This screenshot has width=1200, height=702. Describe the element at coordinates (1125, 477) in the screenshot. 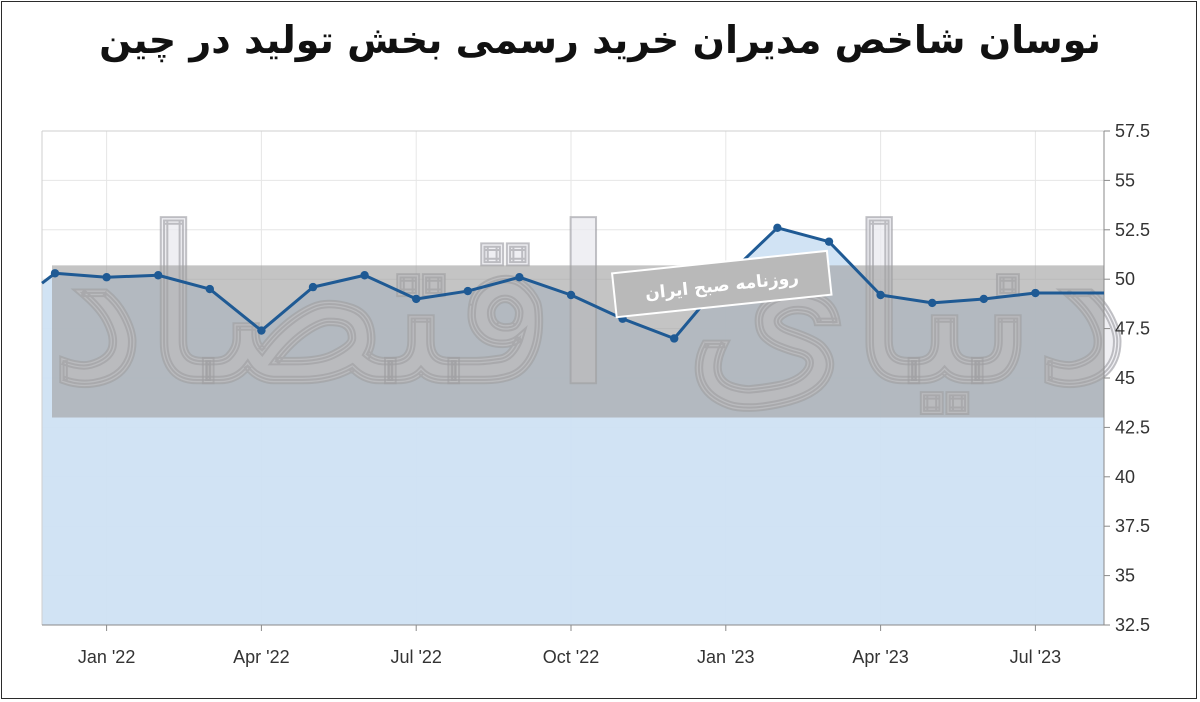

I see `y-tick-label: 40` at that location.